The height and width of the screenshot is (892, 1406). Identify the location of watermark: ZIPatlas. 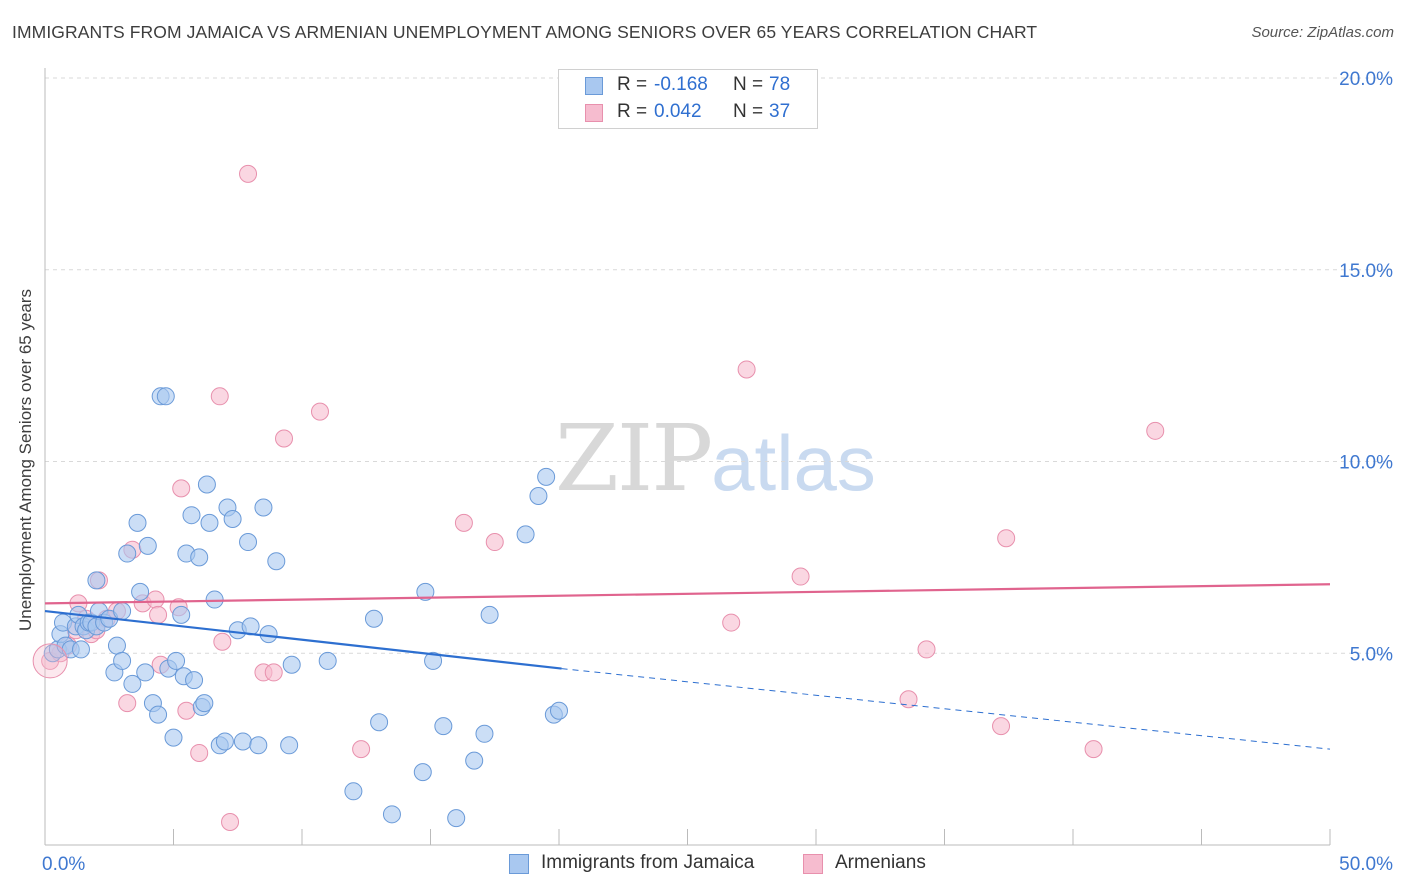
(715, 458).